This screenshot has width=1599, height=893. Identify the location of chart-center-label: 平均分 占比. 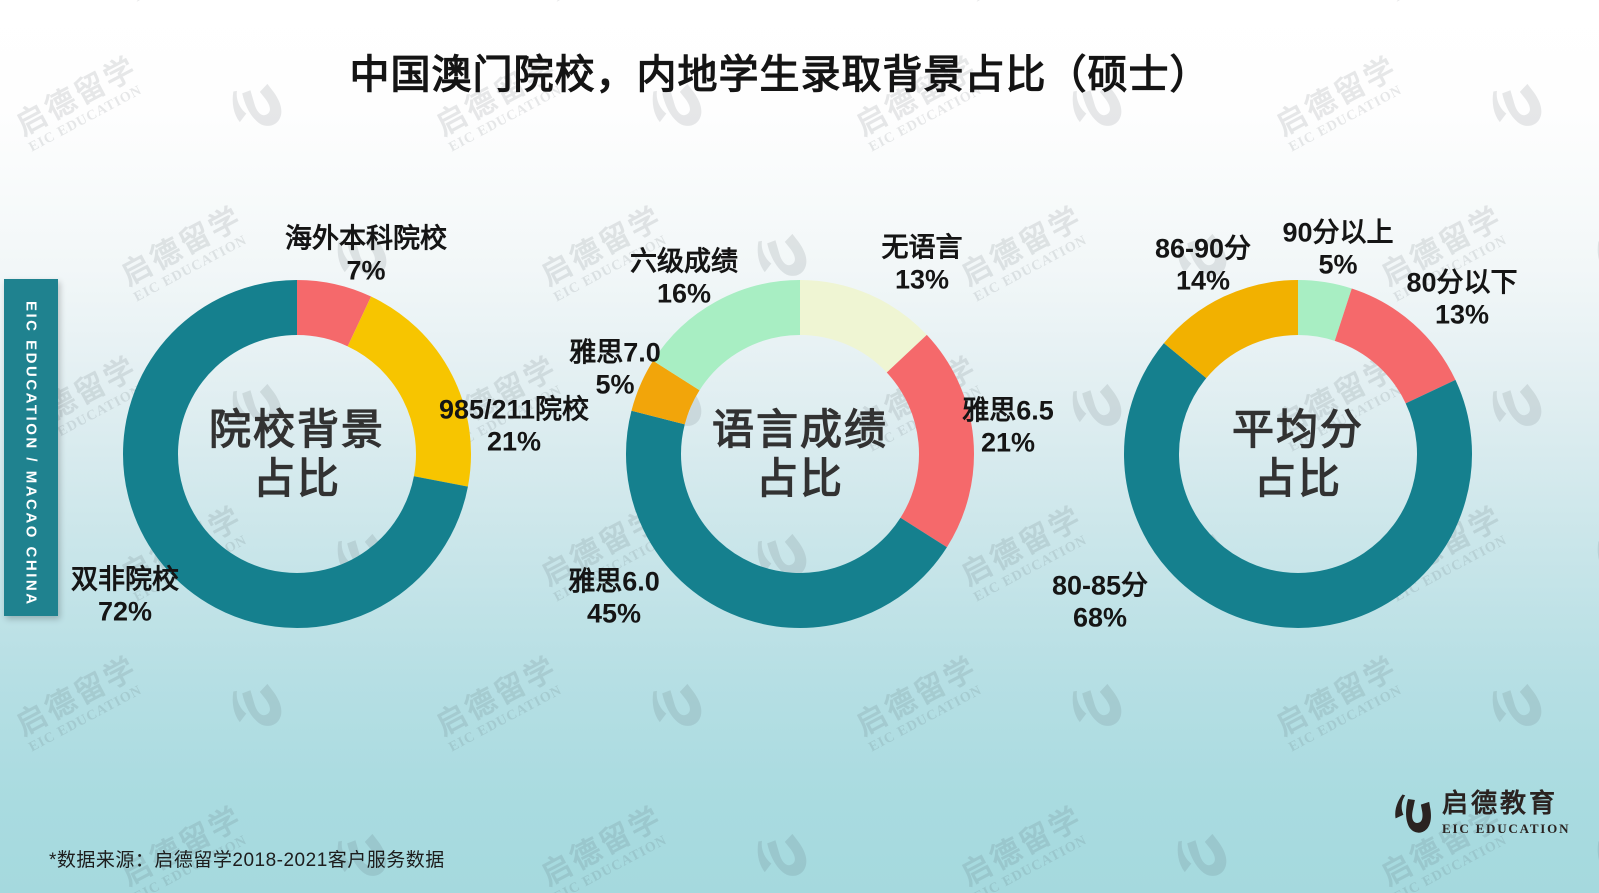
(1298, 454).